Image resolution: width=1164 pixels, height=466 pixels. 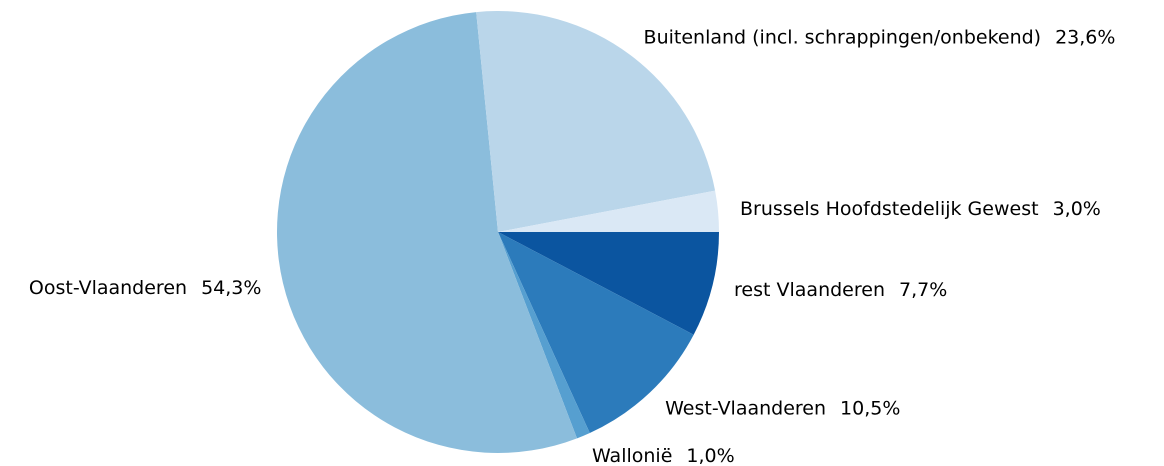 I want to click on slice-label: Brussels Hoofdstedelijk Gewest 3,0%, so click(x=920, y=209).